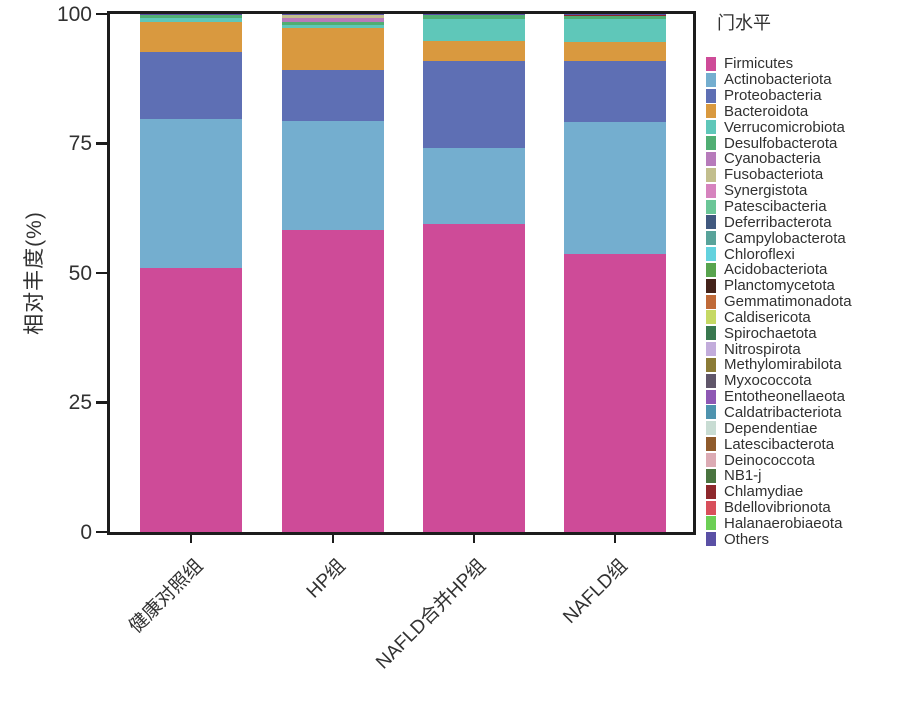  Describe the element at coordinates (779, 286) in the screenshot. I see `legend-item: Planctomycetota` at that location.